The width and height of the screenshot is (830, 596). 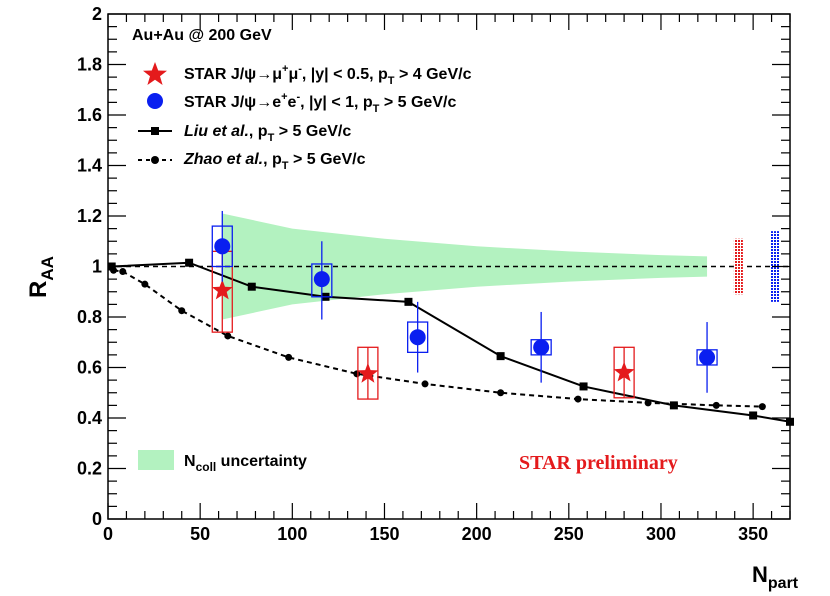 What do you see at coordinates (155, 131) in the screenshot?
I see `legend-marker-square` at bounding box center [155, 131].